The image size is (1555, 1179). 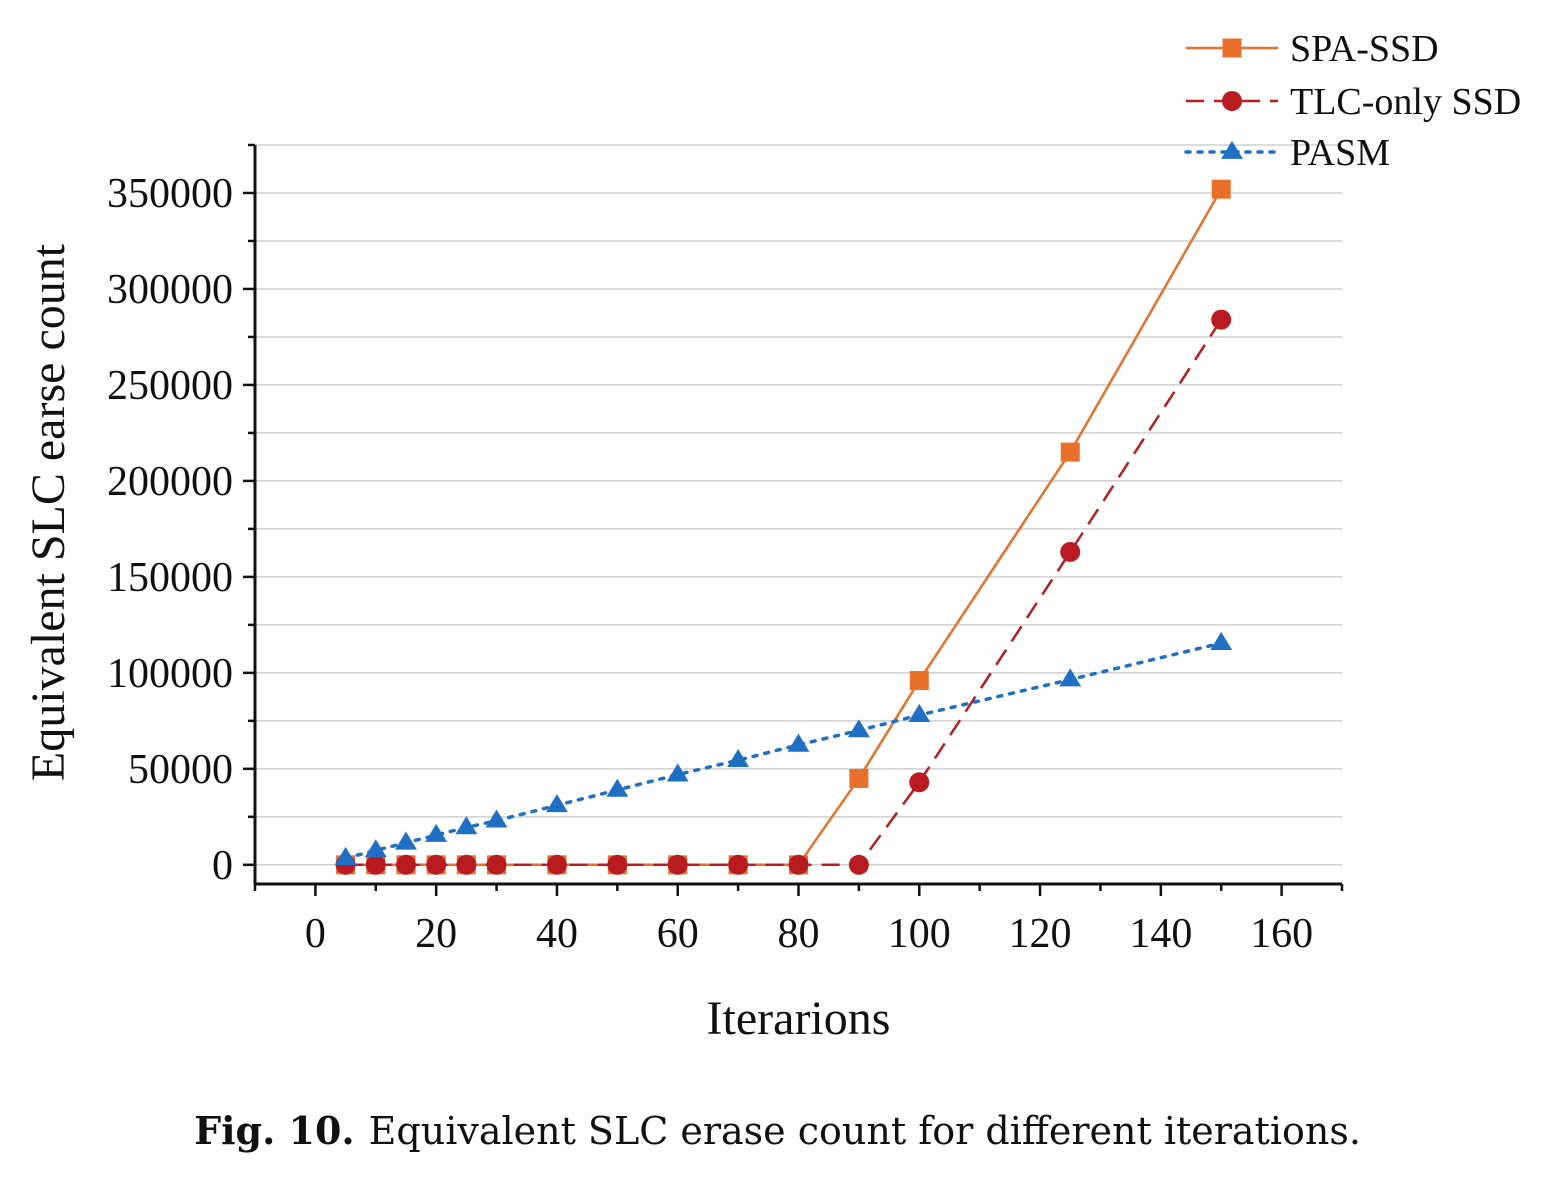 What do you see at coordinates (557, 934) in the screenshot?
I see `x-tick-label: 40` at bounding box center [557, 934].